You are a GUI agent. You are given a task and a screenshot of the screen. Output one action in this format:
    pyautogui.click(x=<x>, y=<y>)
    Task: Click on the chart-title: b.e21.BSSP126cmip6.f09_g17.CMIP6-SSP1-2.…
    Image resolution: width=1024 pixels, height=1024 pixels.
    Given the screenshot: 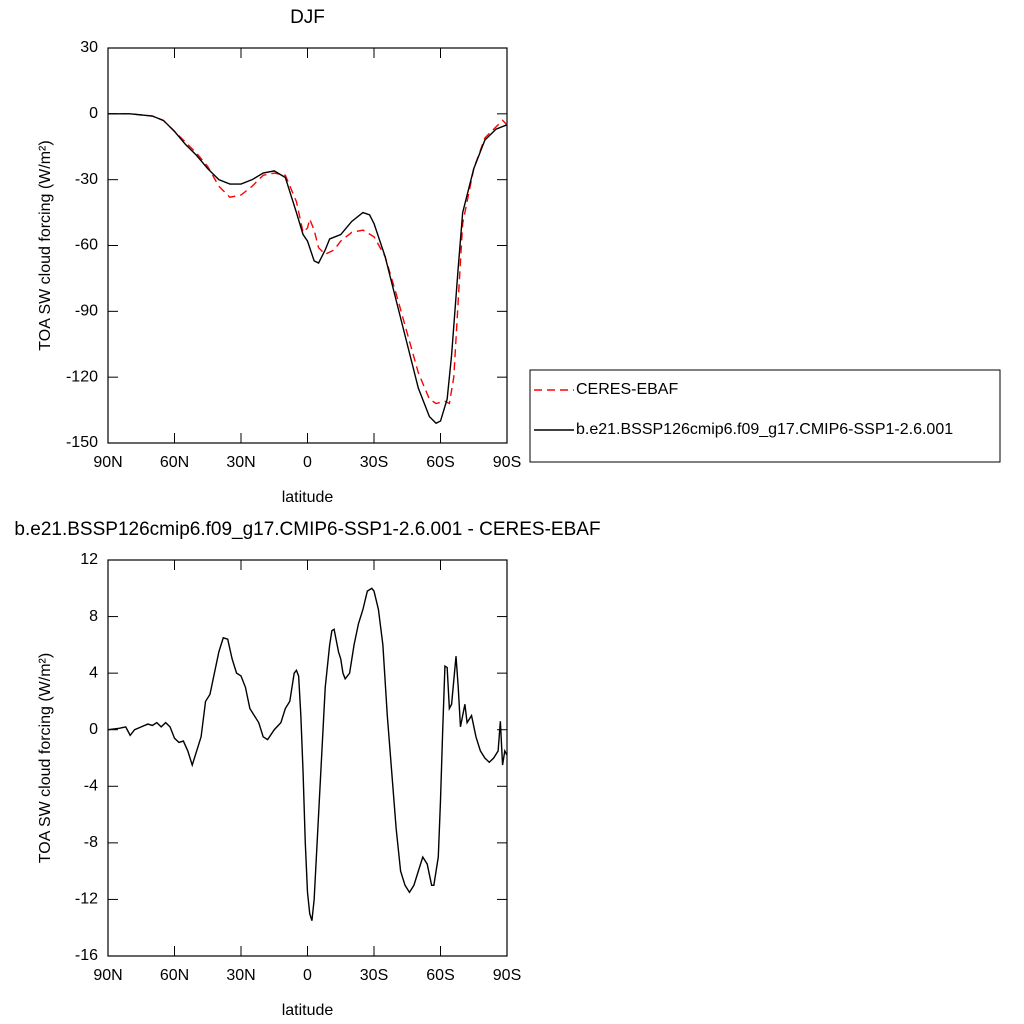 What is the action you would take?
    pyautogui.click(x=307, y=529)
    